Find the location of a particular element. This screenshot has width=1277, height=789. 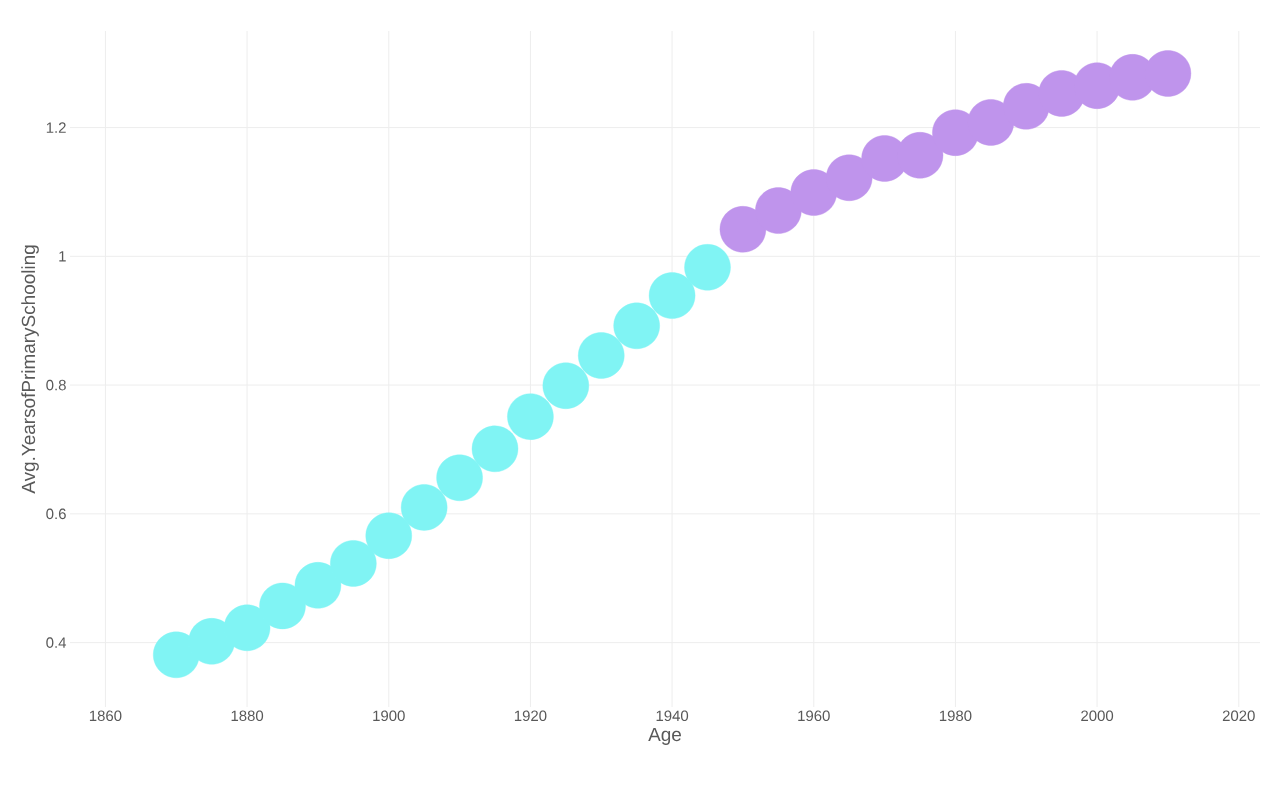

x-axis-title: Age is located at coordinates (664, 736).